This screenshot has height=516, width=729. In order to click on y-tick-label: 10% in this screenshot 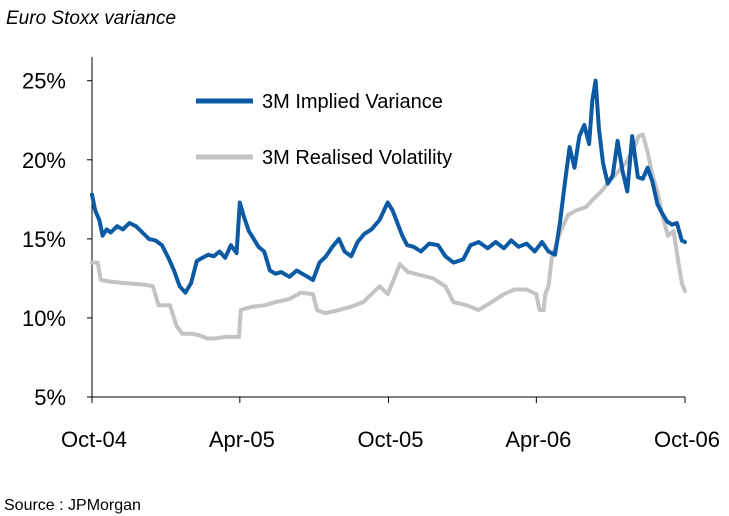, I will do `click(44, 318)`.